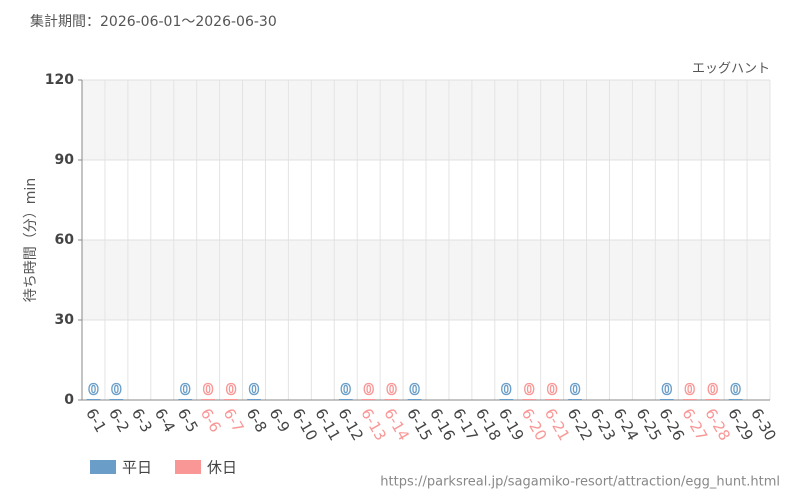 This screenshot has width=800, height=500. I want to click on x-tick-label: 6-6, so click(211, 420).